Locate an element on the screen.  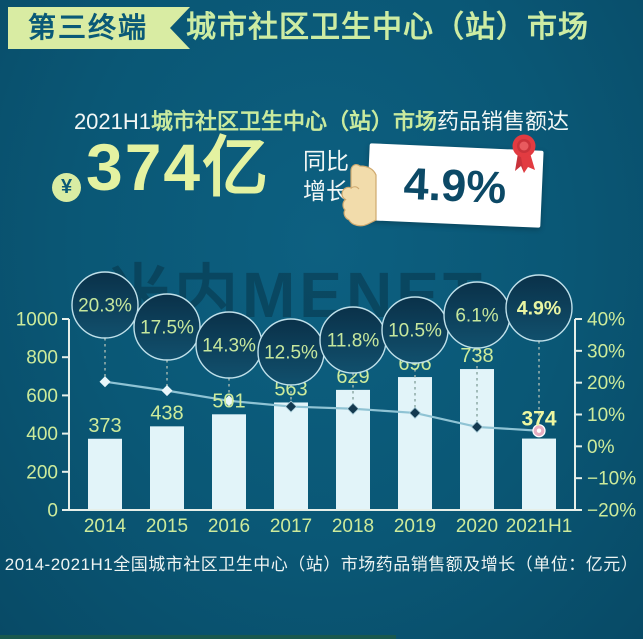
svg-text: 2018 is located at coordinates (353, 526).